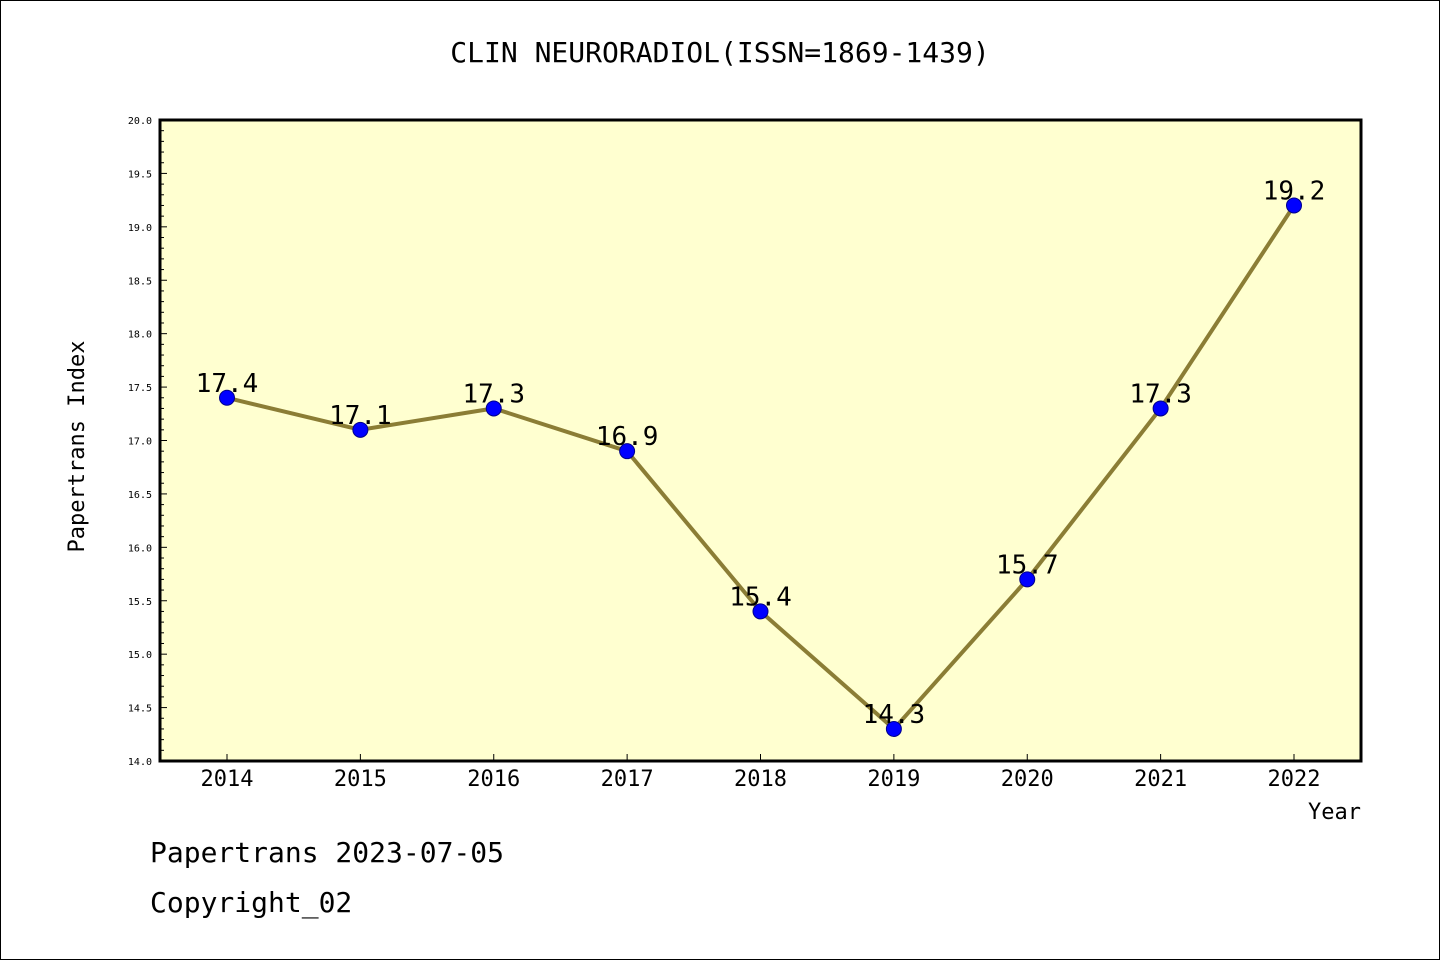 The width and height of the screenshot is (1440, 960). What do you see at coordinates (360, 779) in the screenshot?
I see `x-tick-label: 2015` at bounding box center [360, 779].